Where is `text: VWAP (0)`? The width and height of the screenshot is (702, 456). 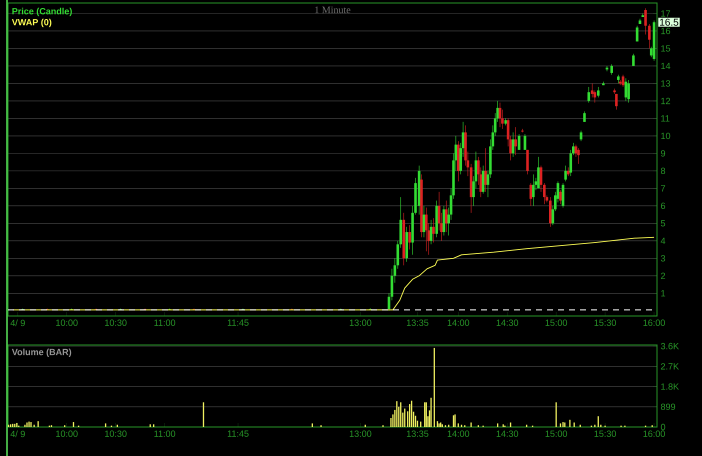 text: VWAP (0) is located at coordinates (32, 23).